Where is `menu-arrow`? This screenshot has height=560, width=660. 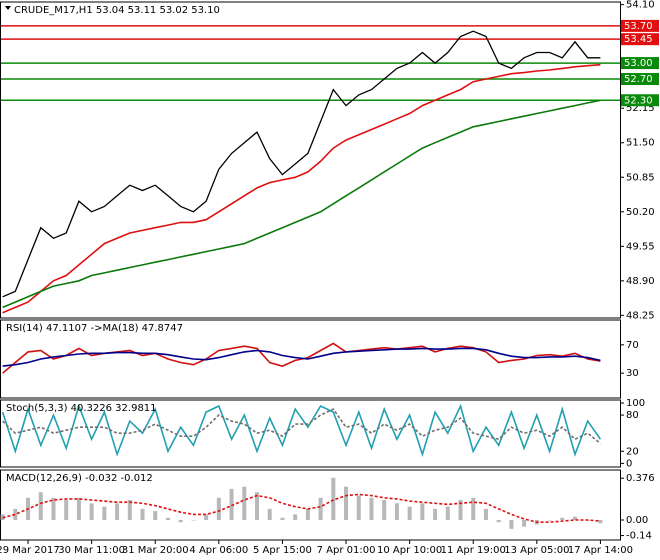
menu-arrow is located at coordinates (8, 8).